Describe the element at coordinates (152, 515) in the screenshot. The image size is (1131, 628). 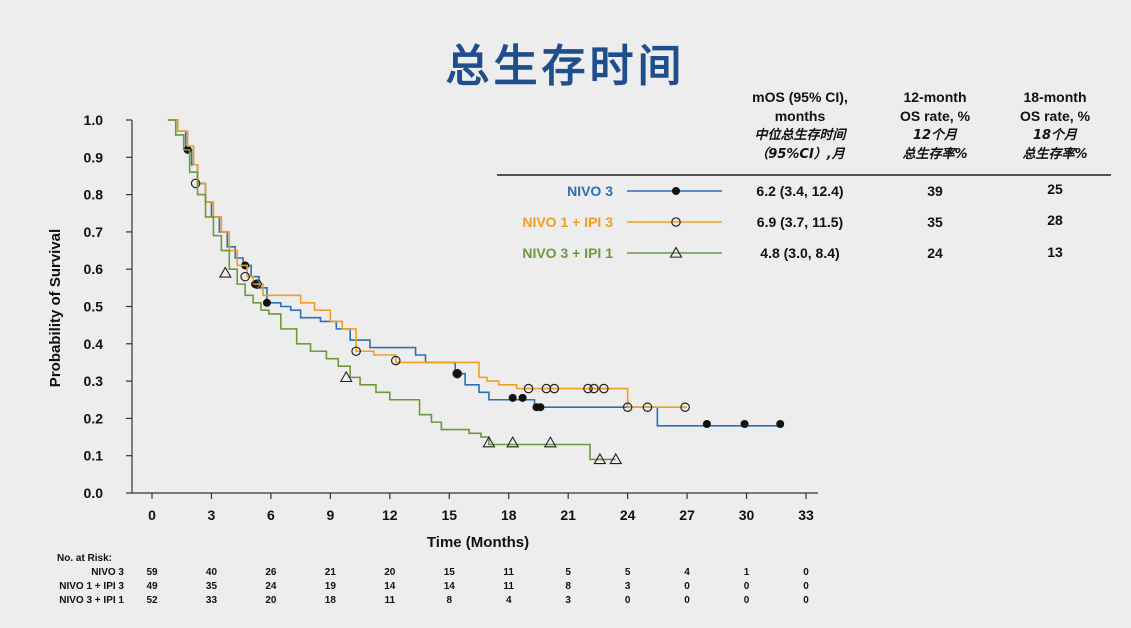
I see `x-tick-label: 0` at that location.